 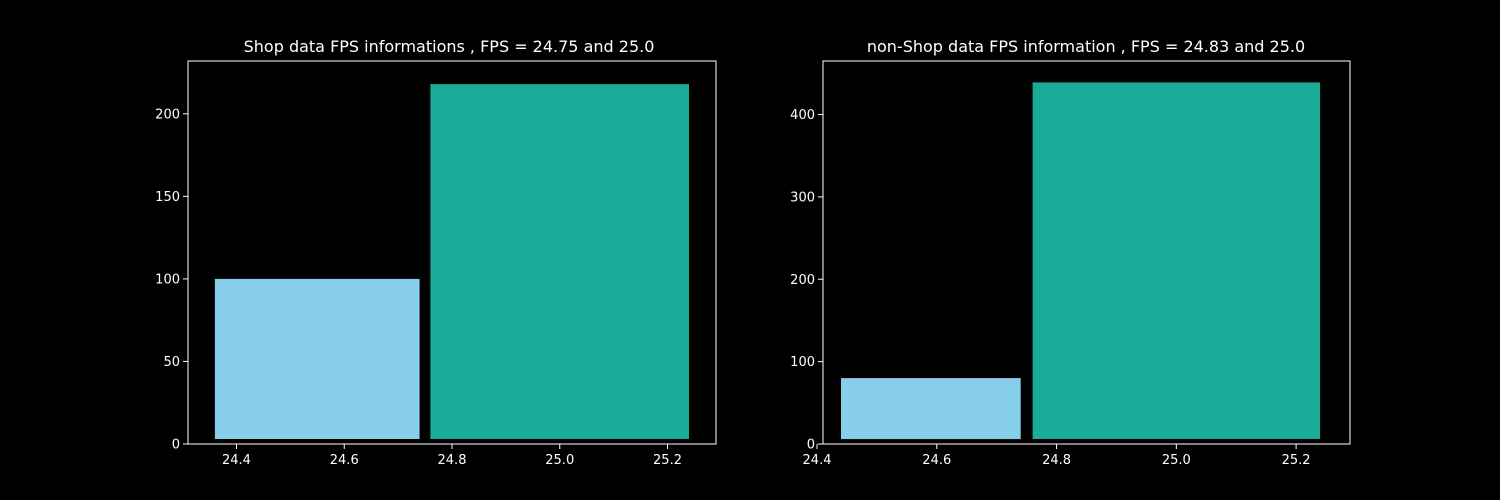 What do you see at coordinates (171, 362) in the screenshot?
I see `y-tick-label: 50` at bounding box center [171, 362].